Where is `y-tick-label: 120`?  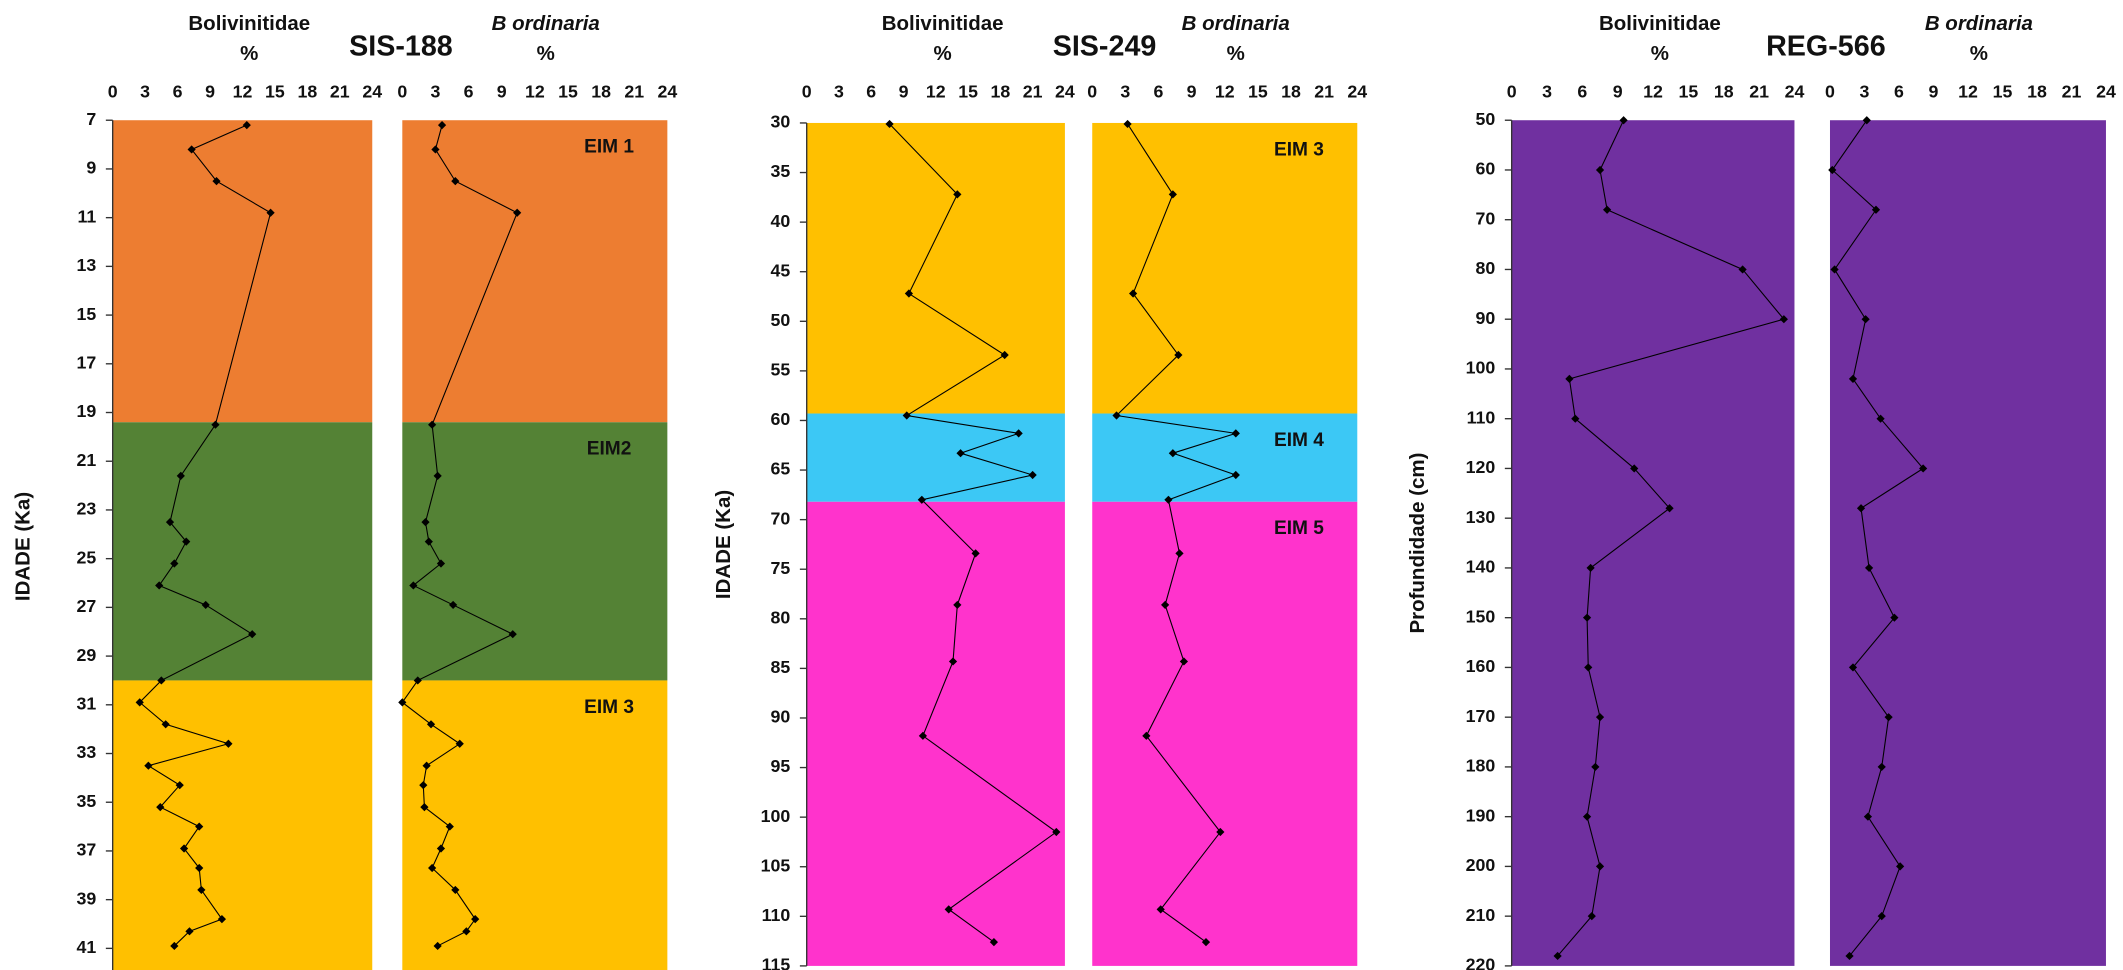
y-tick-label: 120 is located at coordinates (1481, 467).